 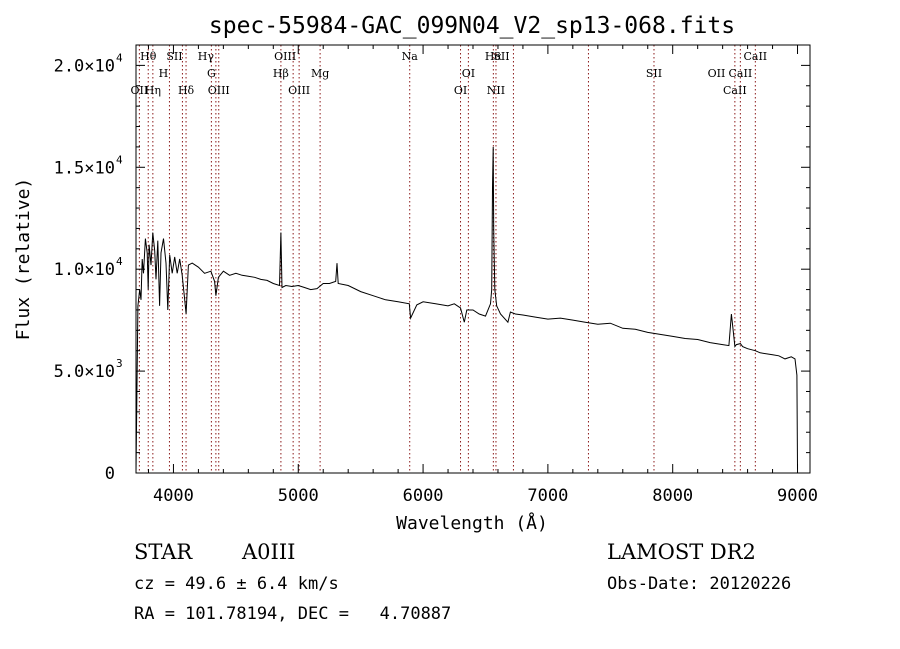 I want to click on redshift-cz: cz = 49.6 ± 6.4 km/s, so click(x=236, y=584).